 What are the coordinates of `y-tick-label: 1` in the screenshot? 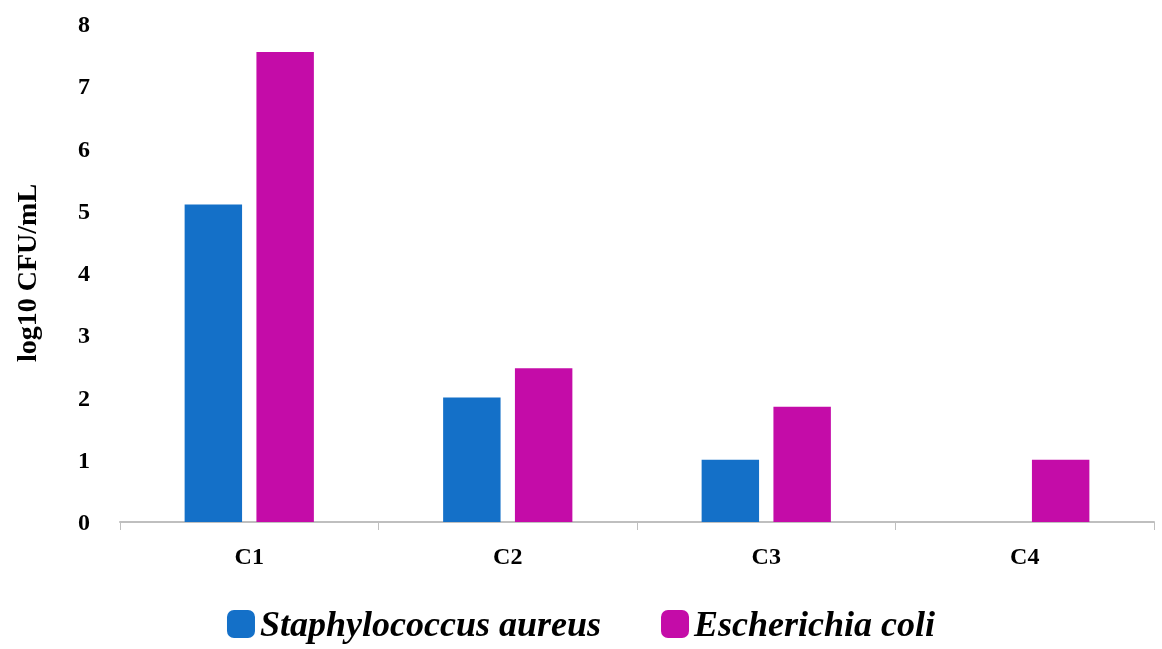 It's located at (84, 459).